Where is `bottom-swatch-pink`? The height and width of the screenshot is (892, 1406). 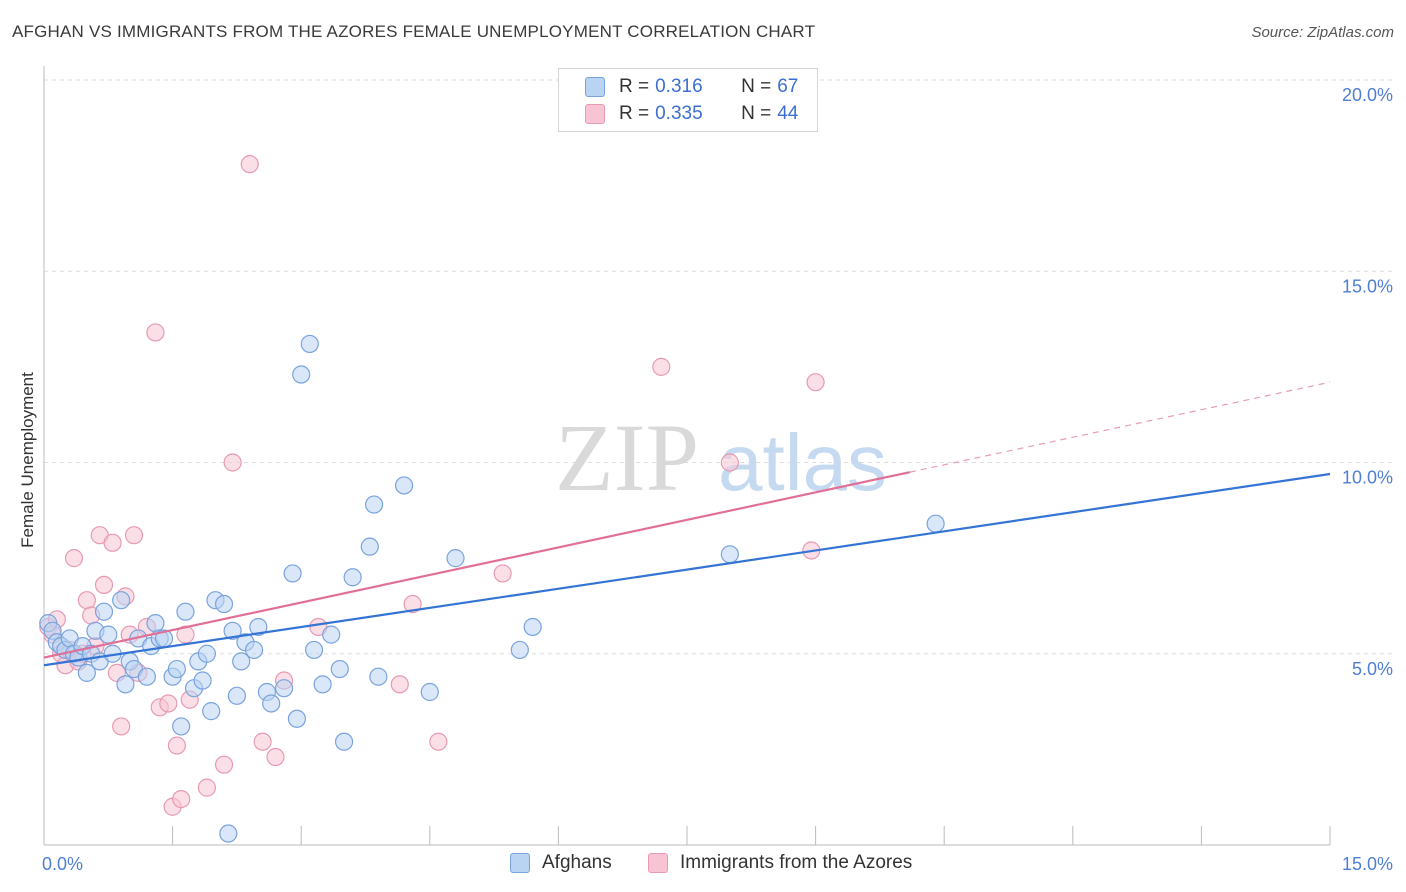
bottom-swatch-pink is located at coordinates (658, 863).